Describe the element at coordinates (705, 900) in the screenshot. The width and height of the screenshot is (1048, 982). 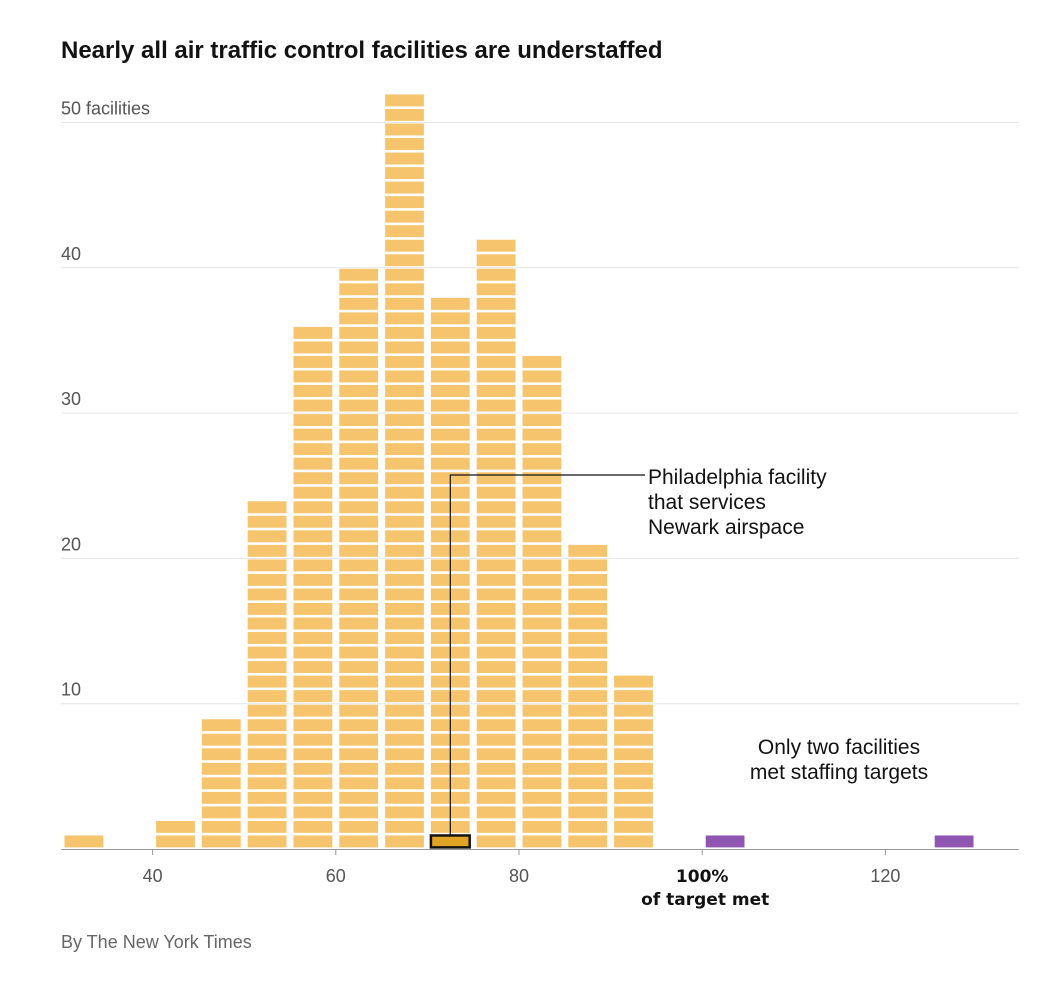
I see `x-axis-sublabel: of target met` at that location.